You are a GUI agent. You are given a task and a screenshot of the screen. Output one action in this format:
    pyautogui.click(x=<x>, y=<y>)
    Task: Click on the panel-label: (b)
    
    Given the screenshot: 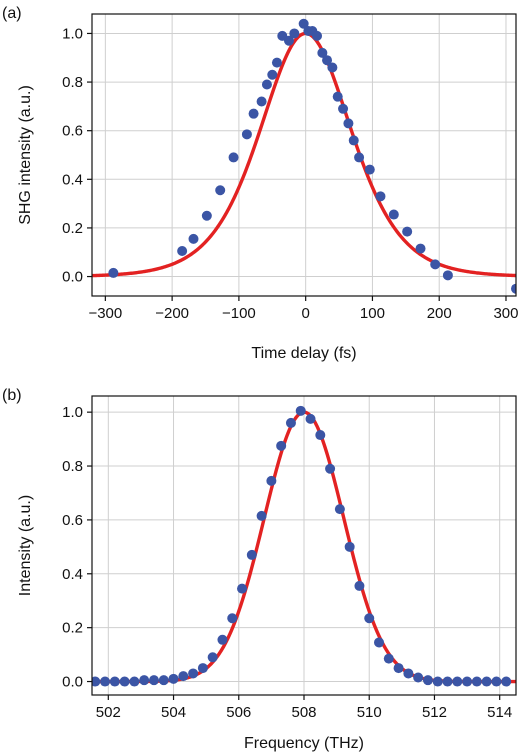 What is the action you would take?
    pyautogui.click(x=12, y=395)
    